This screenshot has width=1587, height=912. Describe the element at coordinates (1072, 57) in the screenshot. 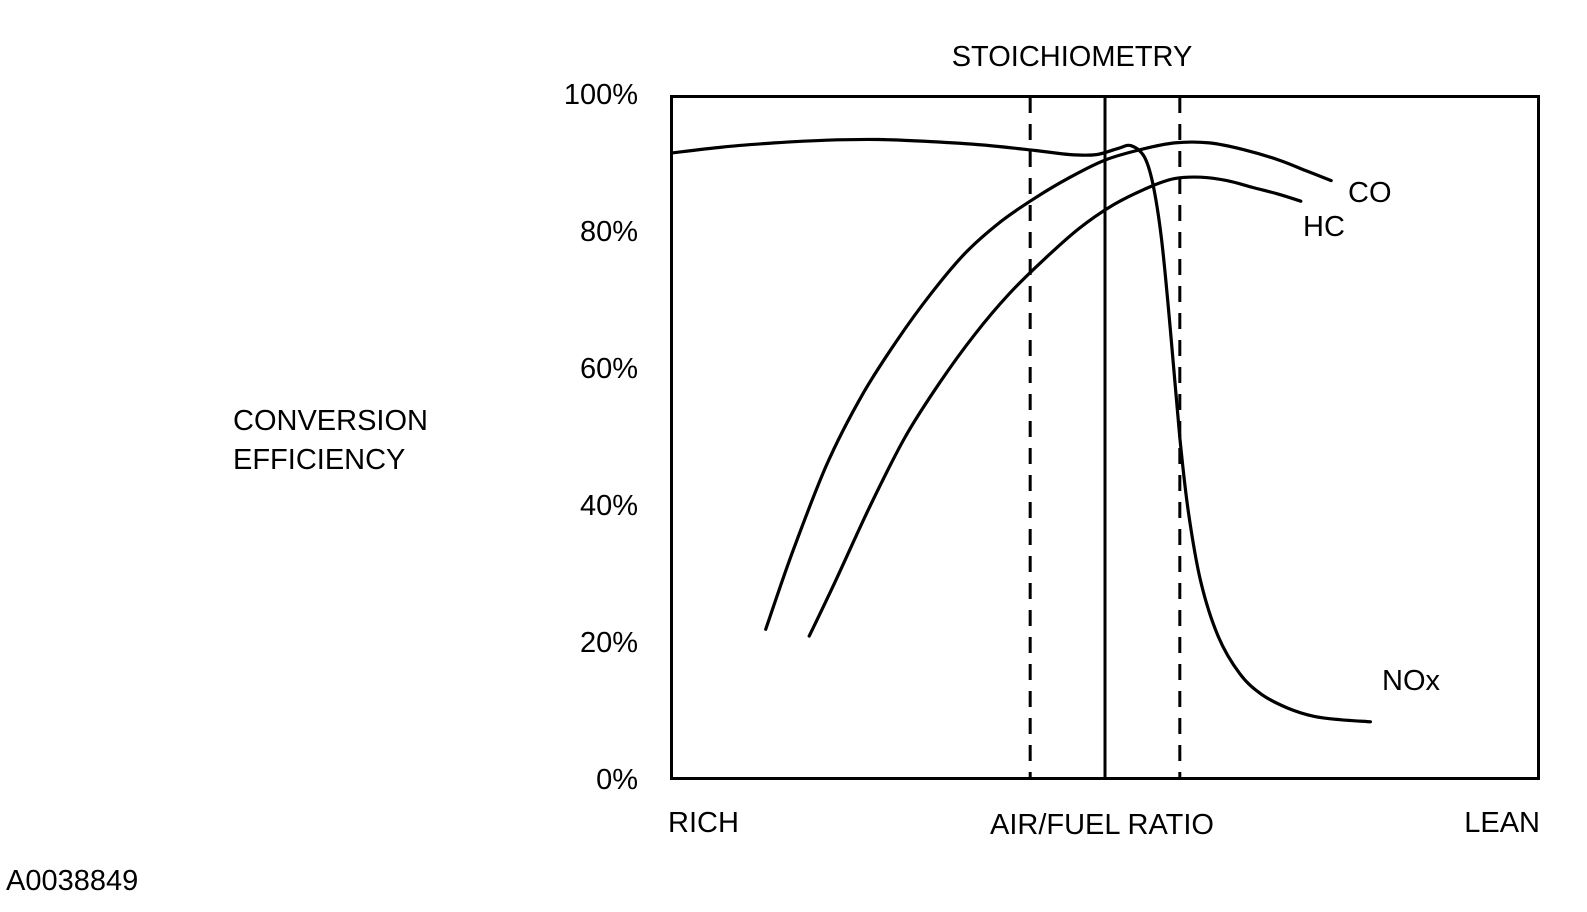

I see `chart-title: STOICHIOMETRY` at that location.